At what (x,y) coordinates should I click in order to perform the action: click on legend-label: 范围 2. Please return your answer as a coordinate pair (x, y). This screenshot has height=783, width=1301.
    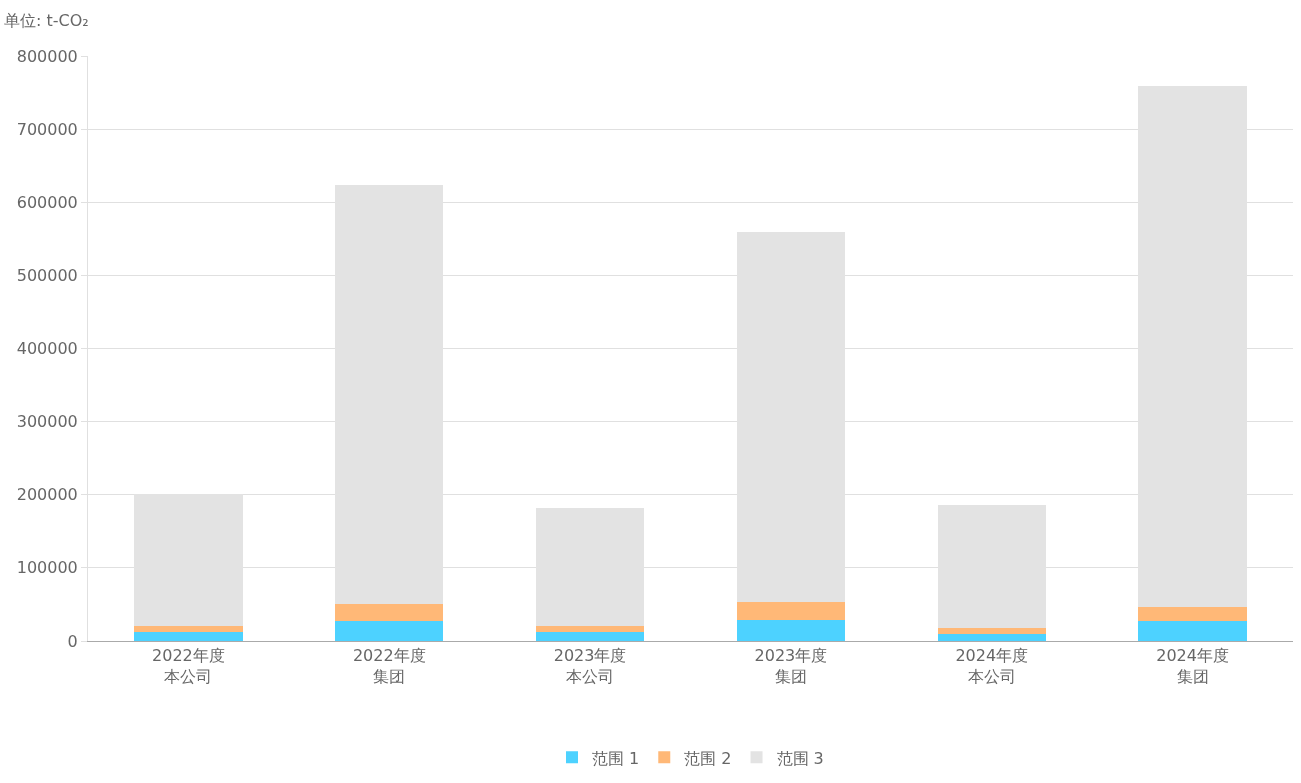
    Looking at the image, I should click on (708, 758).